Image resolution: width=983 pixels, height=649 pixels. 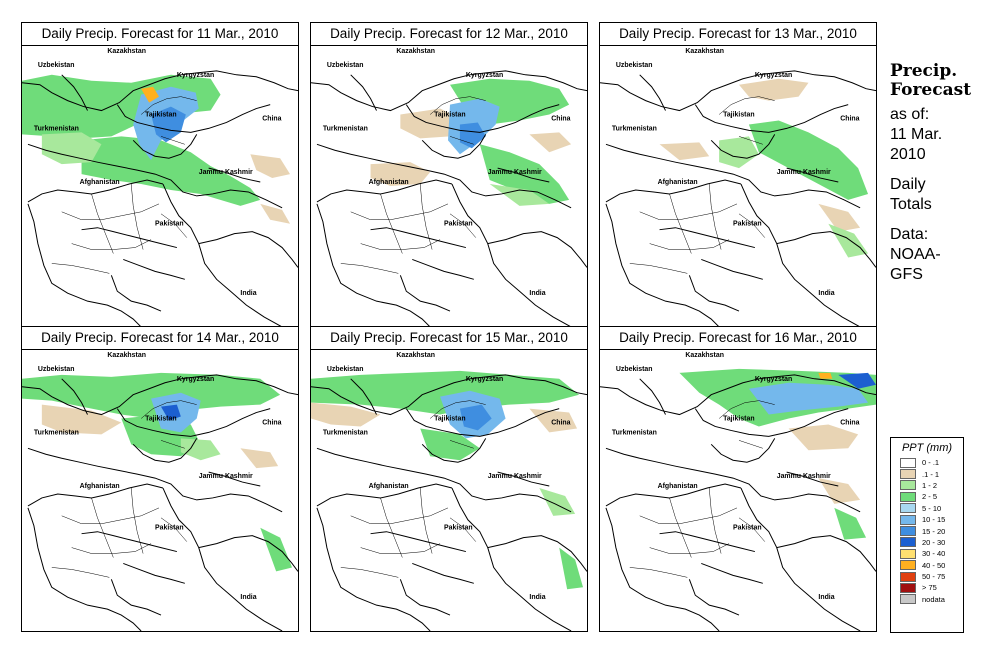 What do you see at coordinates (910, 114) in the screenshot?
I see `side-asof-1: as of:` at bounding box center [910, 114].